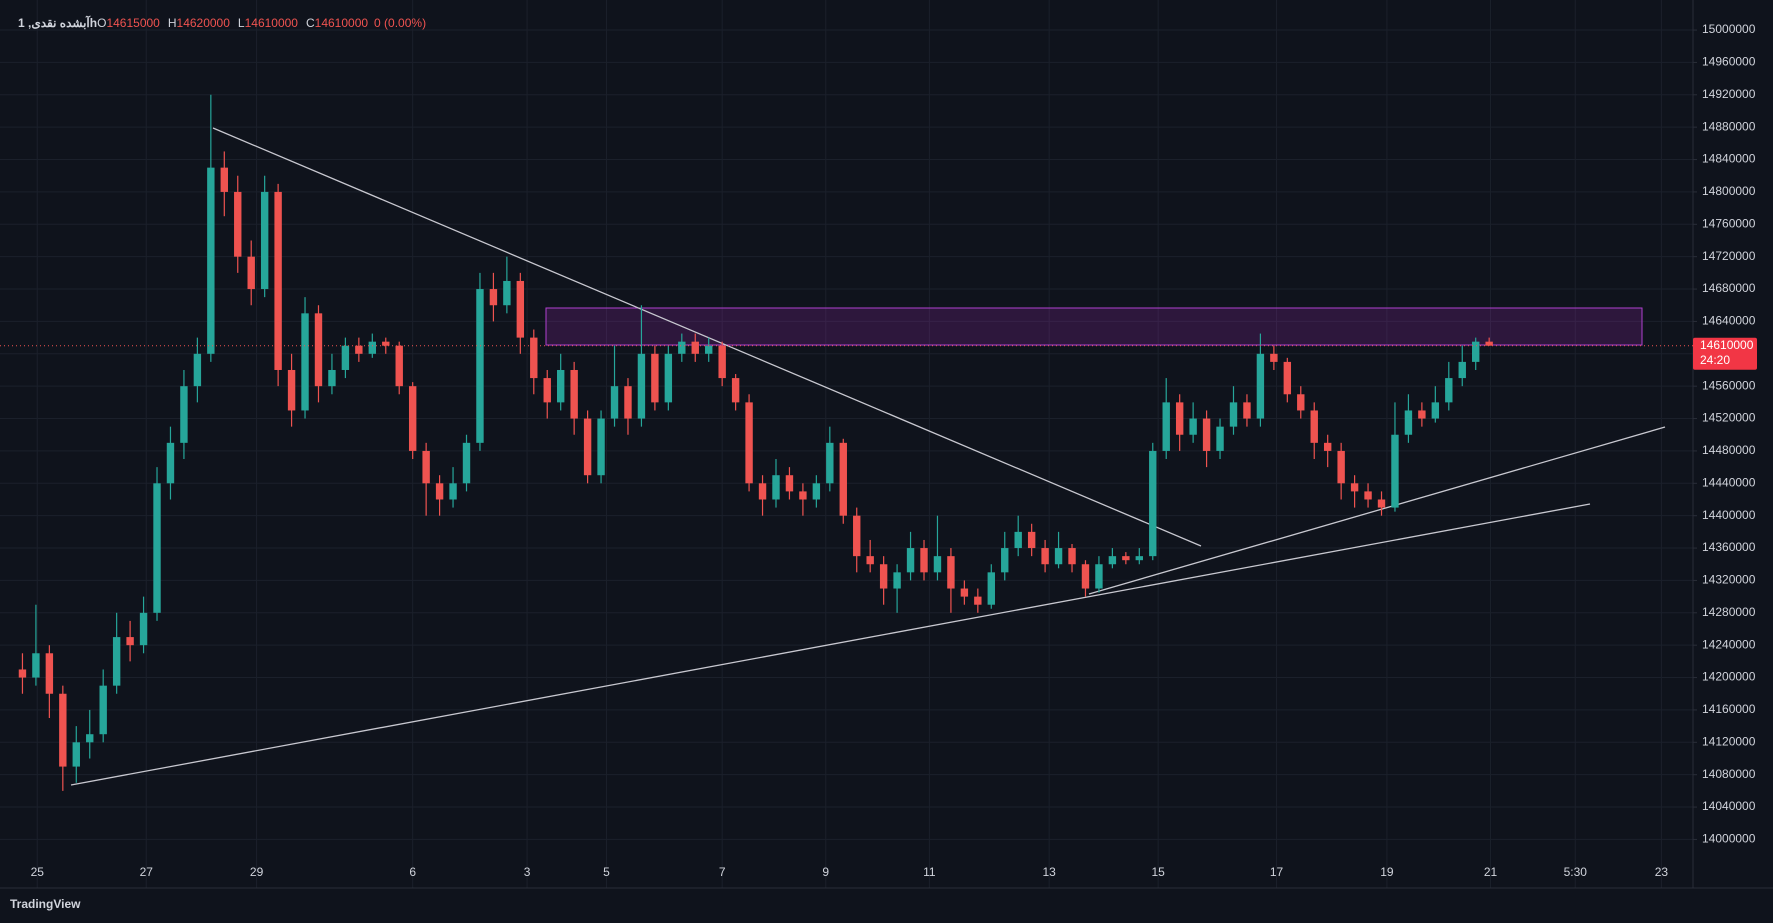  Describe the element at coordinates (1729, 159) in the screenshot. I see `y-tick-label: 14840000` at that location.